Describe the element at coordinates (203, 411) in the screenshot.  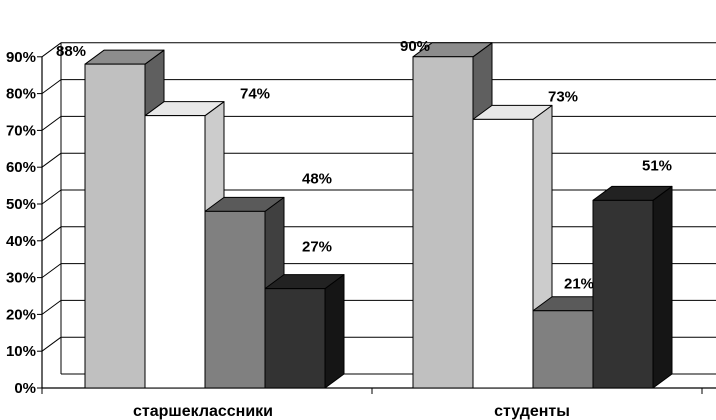
I see `category-label: старшеклассники` at that location.